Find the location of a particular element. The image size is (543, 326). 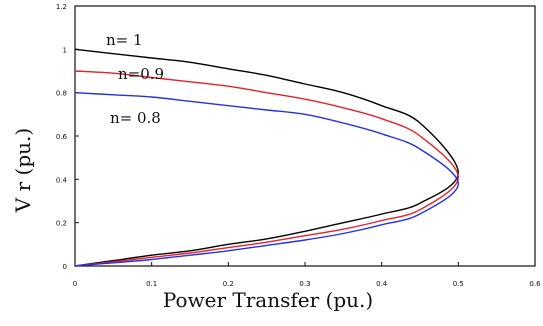

x-tick-label: 0.1 is located at coordinates (151, 284).